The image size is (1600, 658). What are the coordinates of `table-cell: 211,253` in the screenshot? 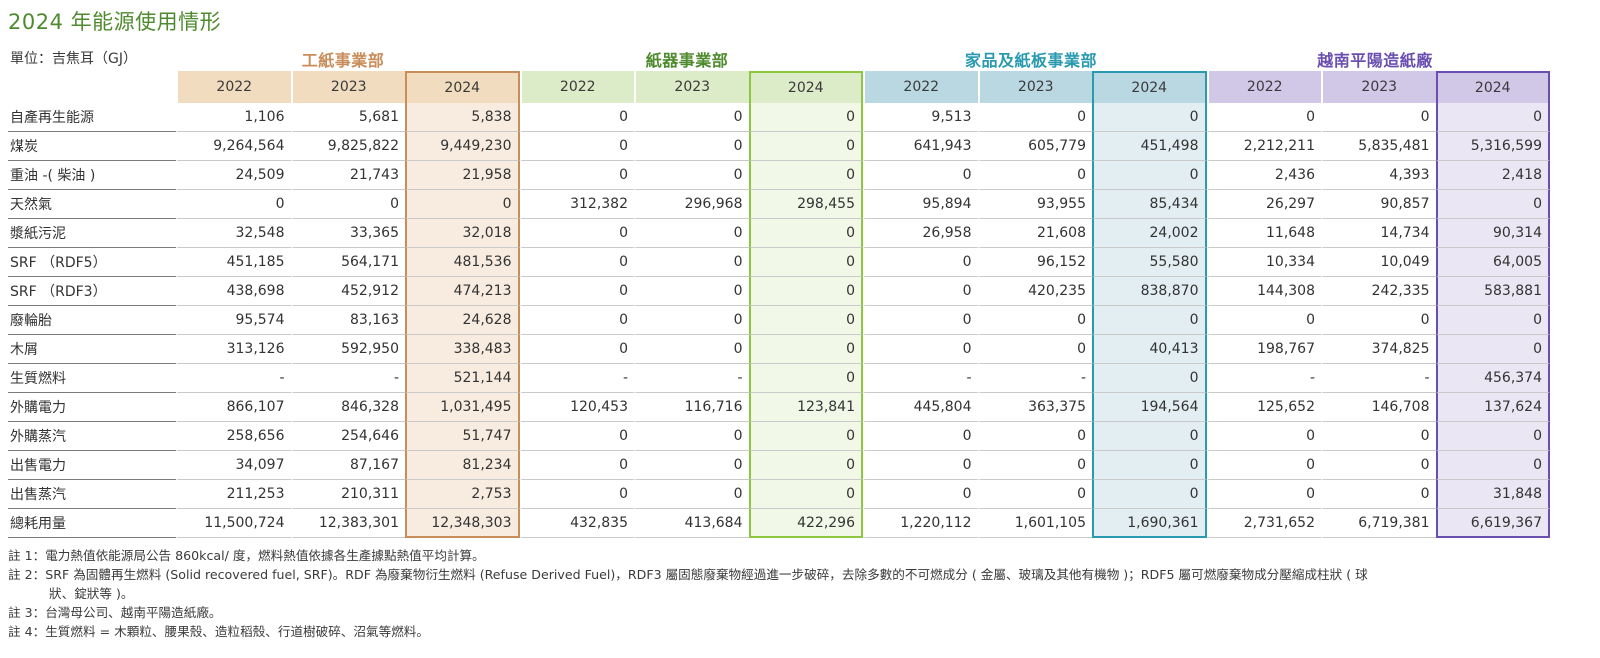 It's located at (233, 494).